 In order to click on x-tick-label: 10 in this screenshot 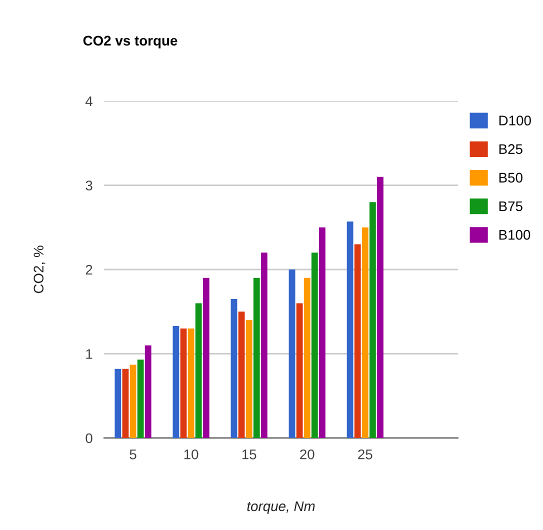, I will do `click(191, 454)`.